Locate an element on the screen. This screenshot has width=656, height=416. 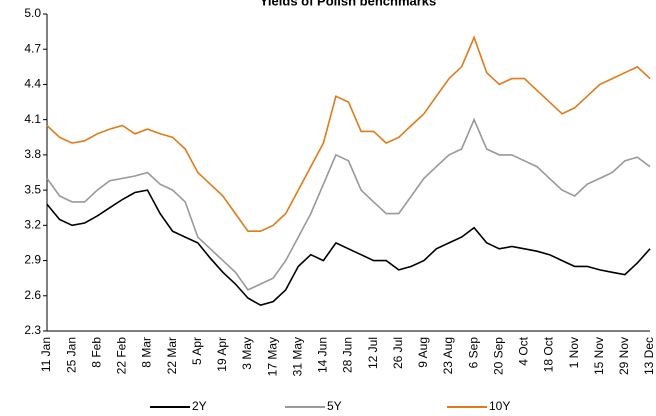
x-tick-label: 29 Nov is located at coordinates (624, 356).